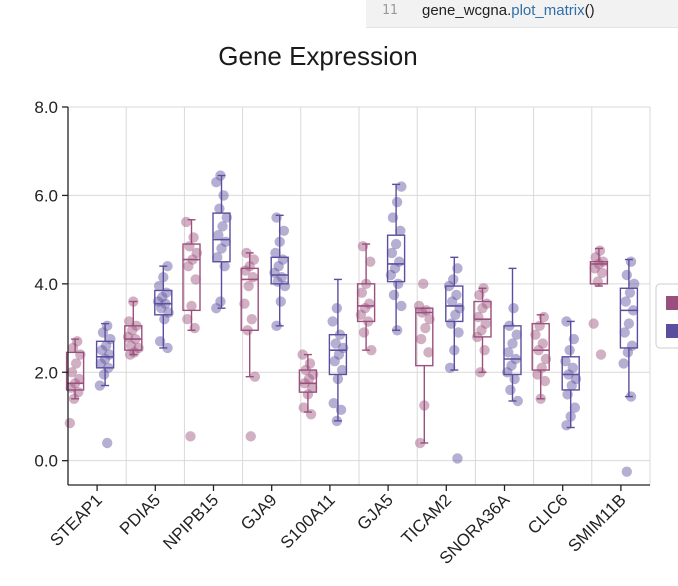 The width and height of the screenshot is (678, 586). What do you see at coordinates (589, 10) in the screenshot?
I see `code-parens: ()` at bounding box center [589, 10].